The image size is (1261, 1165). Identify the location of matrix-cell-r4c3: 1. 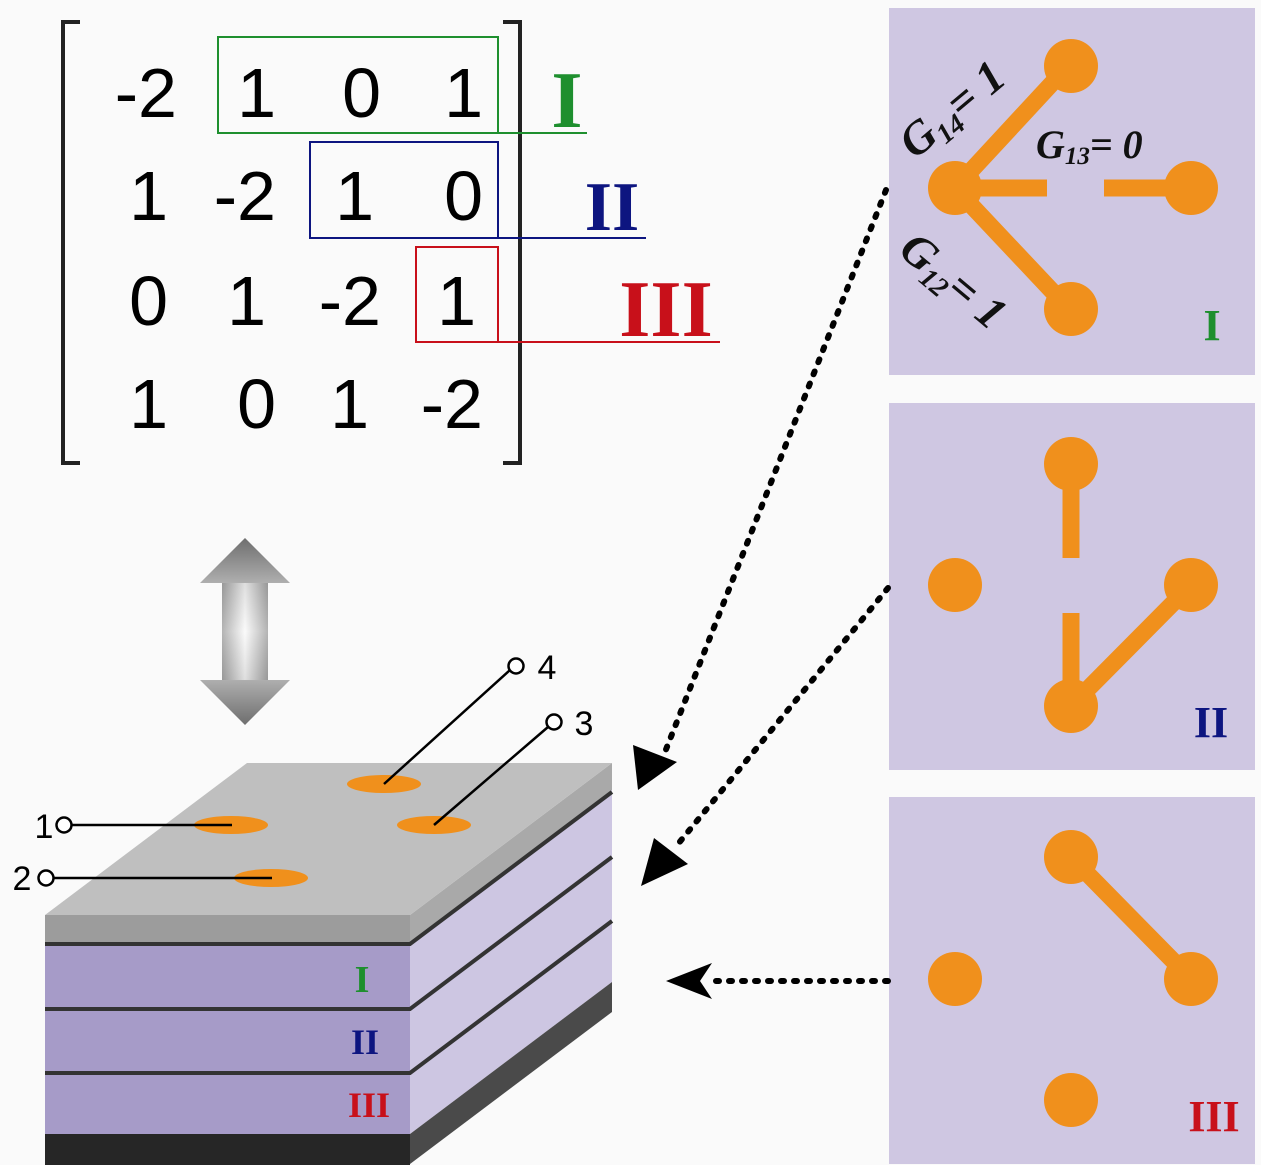
(349, 404).